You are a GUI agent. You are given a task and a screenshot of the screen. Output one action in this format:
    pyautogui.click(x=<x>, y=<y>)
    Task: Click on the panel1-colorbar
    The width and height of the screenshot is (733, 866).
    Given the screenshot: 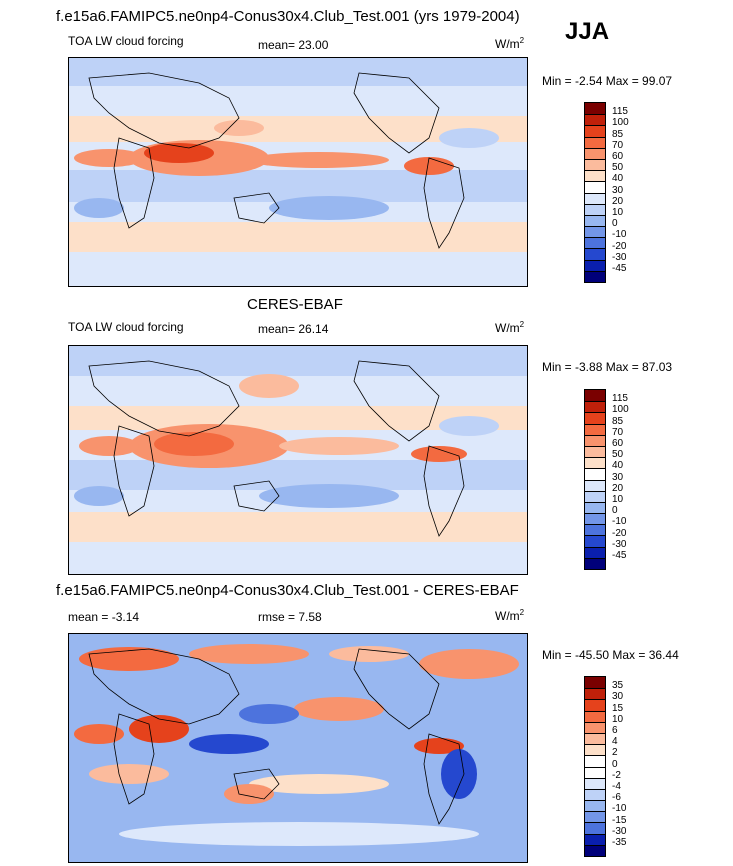 What is the action you would take?
    pyautogui.click(x=595, y=192)
    